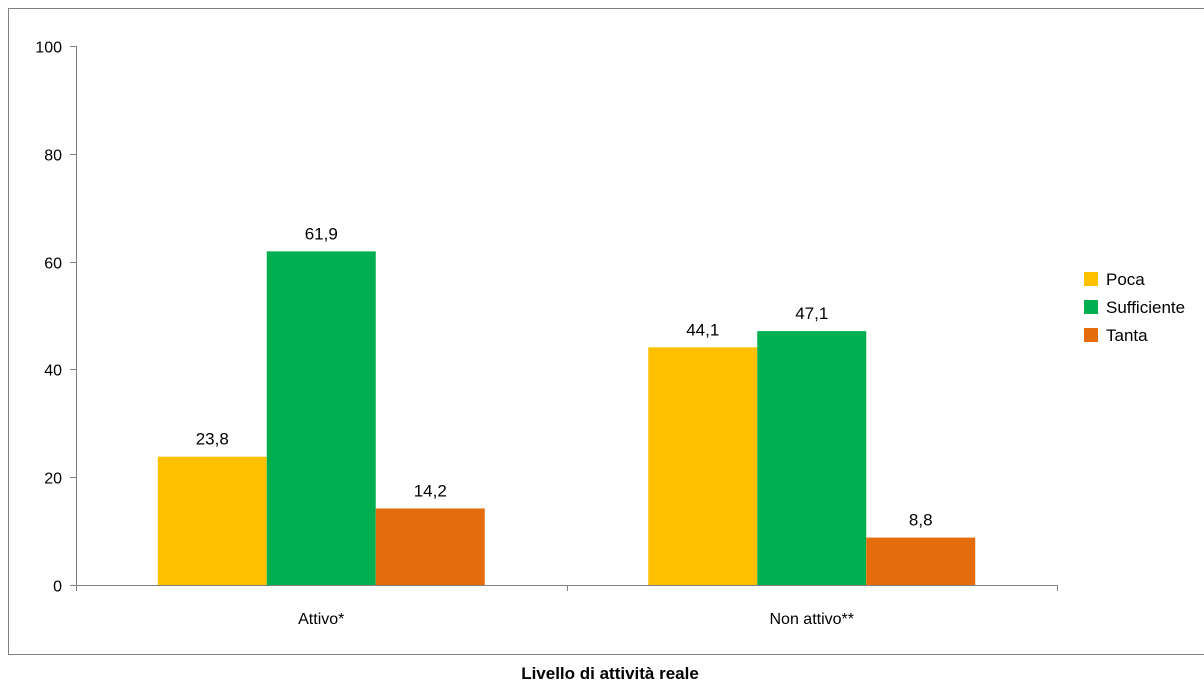  What do you see at coordinates (53, 156) in the screenshot?
I see `y-tick-label: 80` at bounding box center [53, 156].